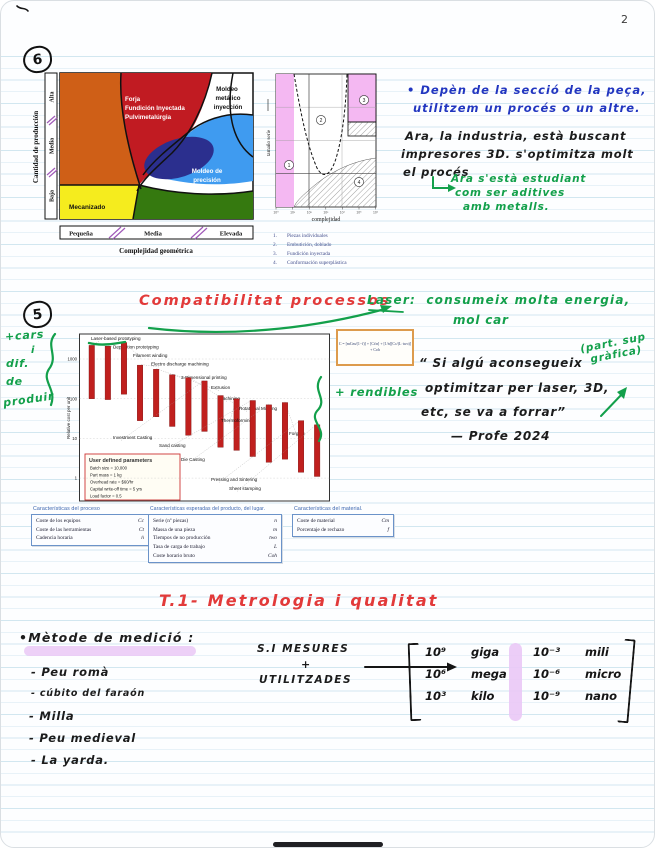  What do you see at coordinates (180, 364) in the screenshot?
I see `process-label: Electro discharge machining` at bounding box center [180, 364].